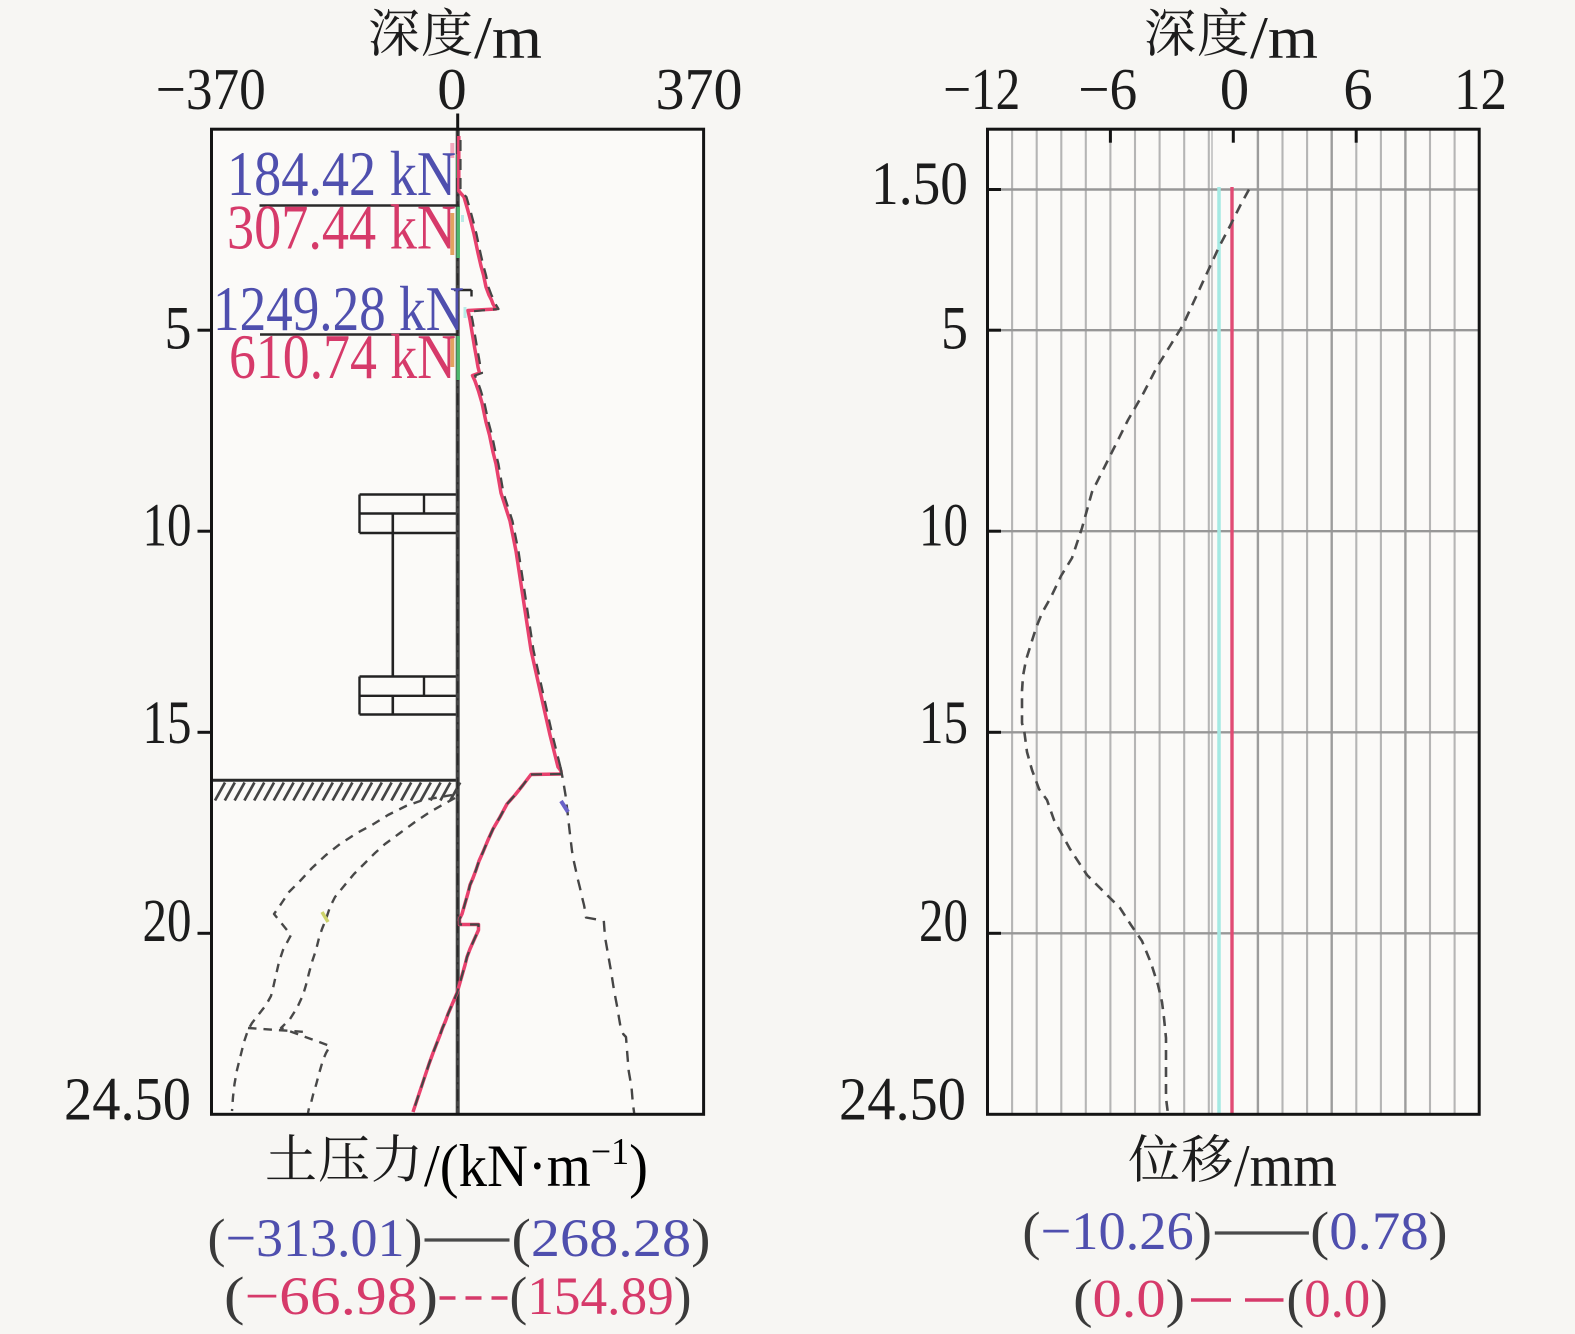  I want to click on svg-text: 184.42 kN, so click(341, 174).